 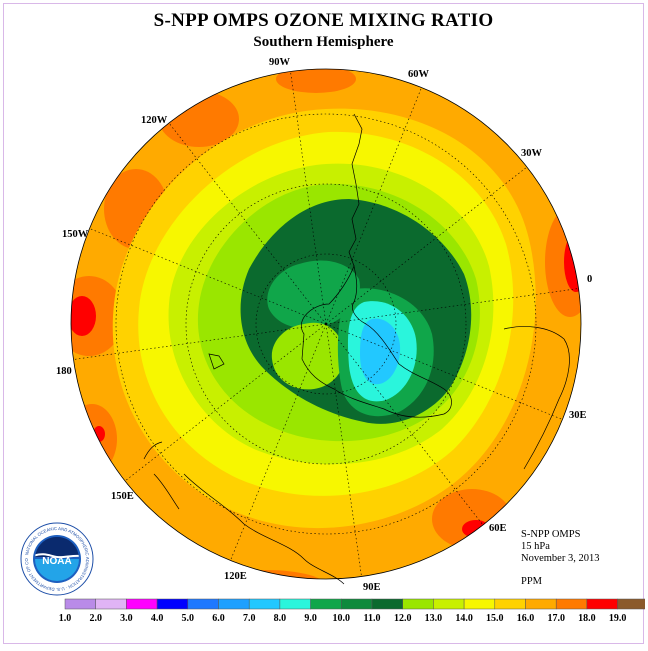 I want to click on noaa-wordmark: NOAA, so click(x=56, y=561).